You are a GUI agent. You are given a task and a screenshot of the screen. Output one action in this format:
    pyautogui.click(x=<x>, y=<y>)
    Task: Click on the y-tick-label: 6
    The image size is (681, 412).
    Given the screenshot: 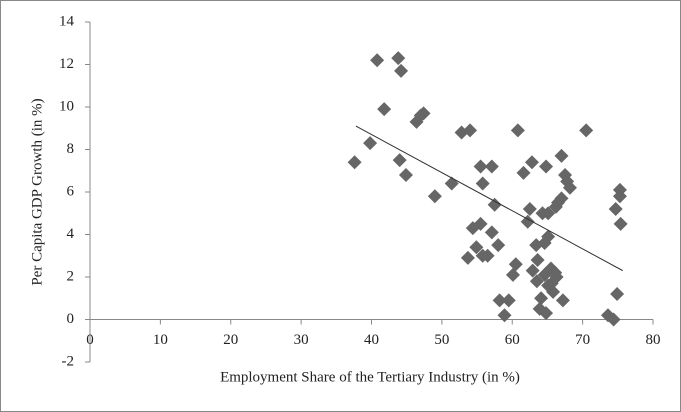 What is the action you would take?
    pyautogui.click(x=71, y=191)
    